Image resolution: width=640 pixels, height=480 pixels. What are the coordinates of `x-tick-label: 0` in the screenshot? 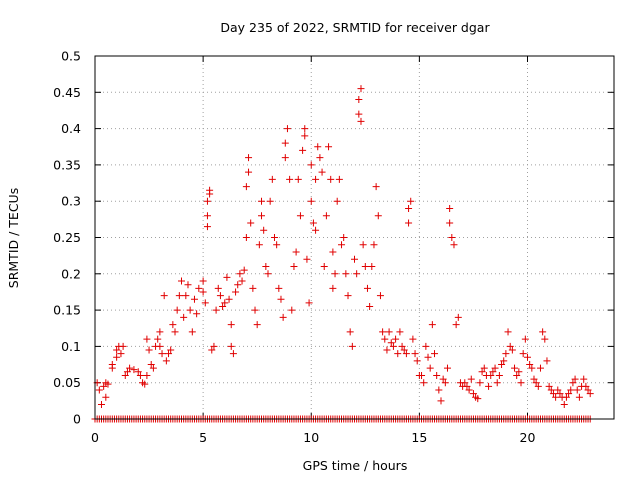 It's located at (95, 437).